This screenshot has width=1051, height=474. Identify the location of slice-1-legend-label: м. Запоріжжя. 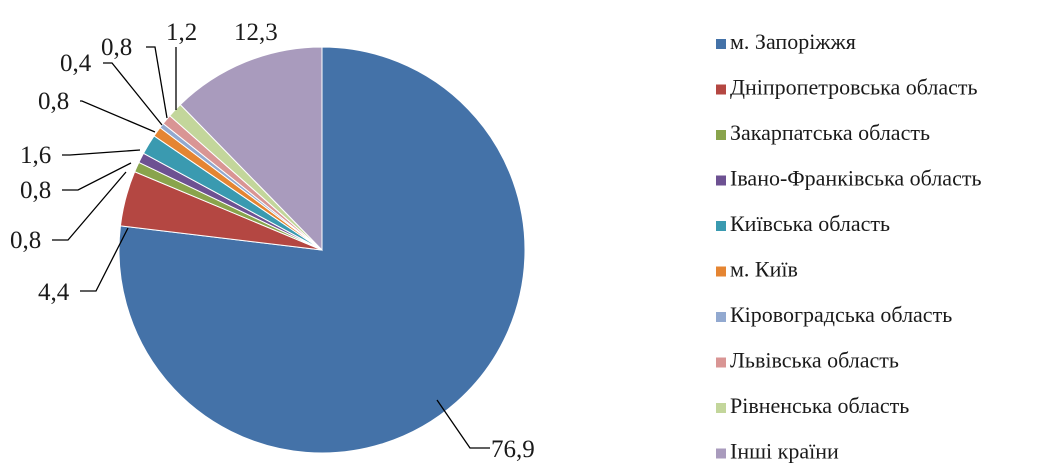
(793, 41).